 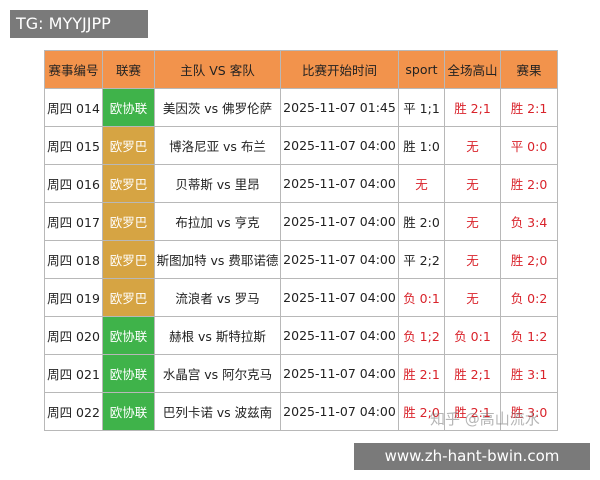 I want to click on table-cell: 周四 016, so click(x=73, y=183).